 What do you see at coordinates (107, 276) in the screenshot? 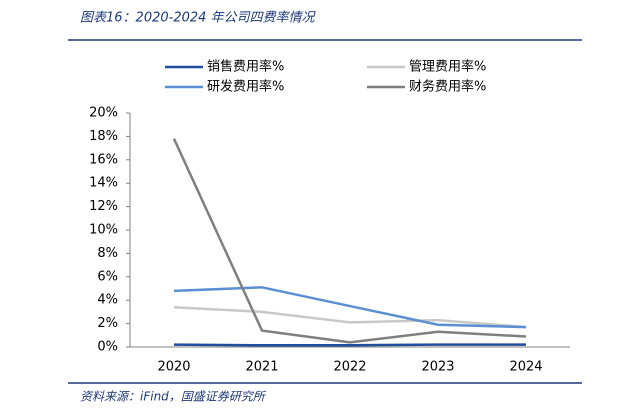
I see `y-tick-label: 6%` at bounding box center [107, 276].